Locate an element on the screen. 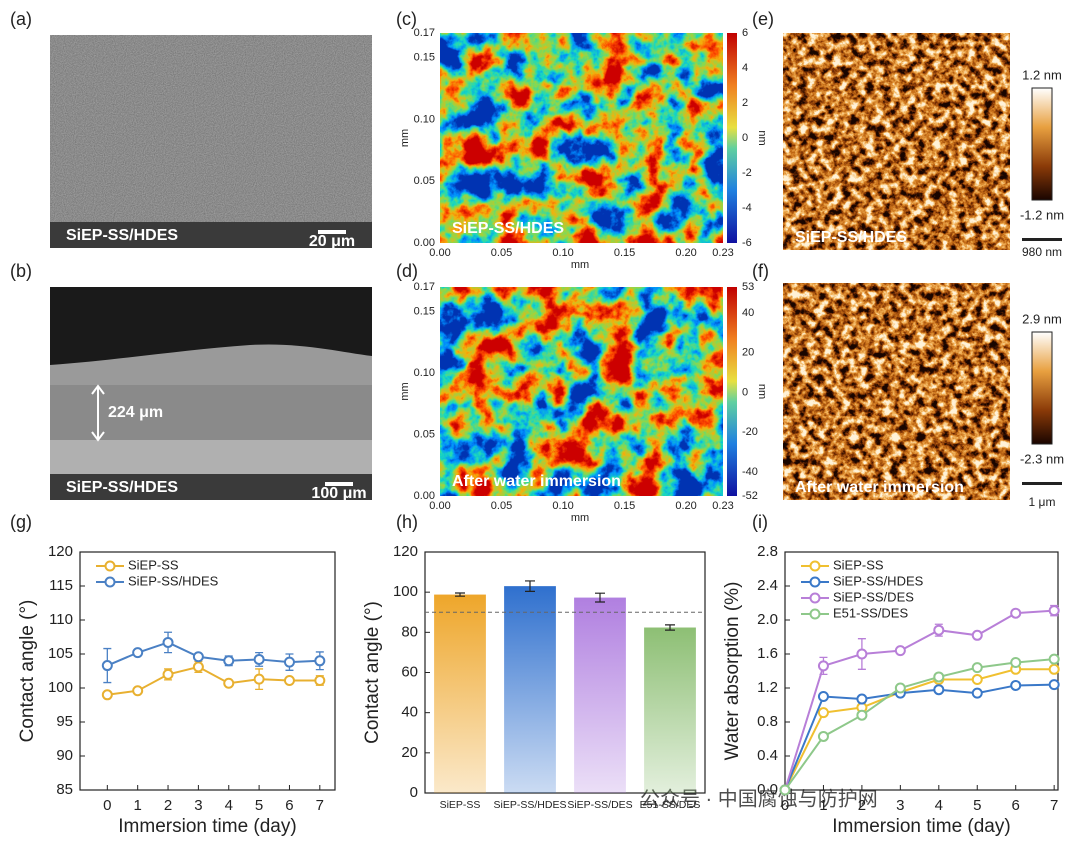 This screenshot has width=1080, height=843. y-tick-label: 0.00 is located at coordinates (424, 496).